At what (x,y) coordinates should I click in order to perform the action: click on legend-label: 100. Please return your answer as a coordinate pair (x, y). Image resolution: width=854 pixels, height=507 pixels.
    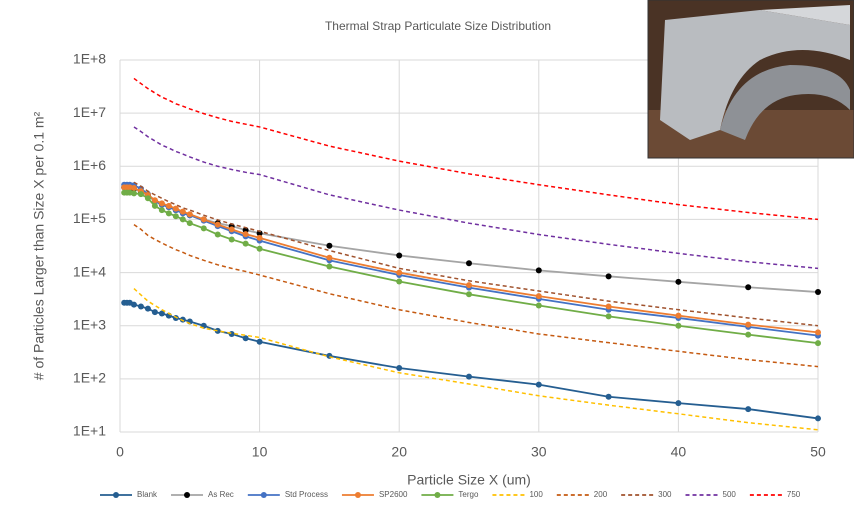
    Looking at the image, I should click on (536, 494).